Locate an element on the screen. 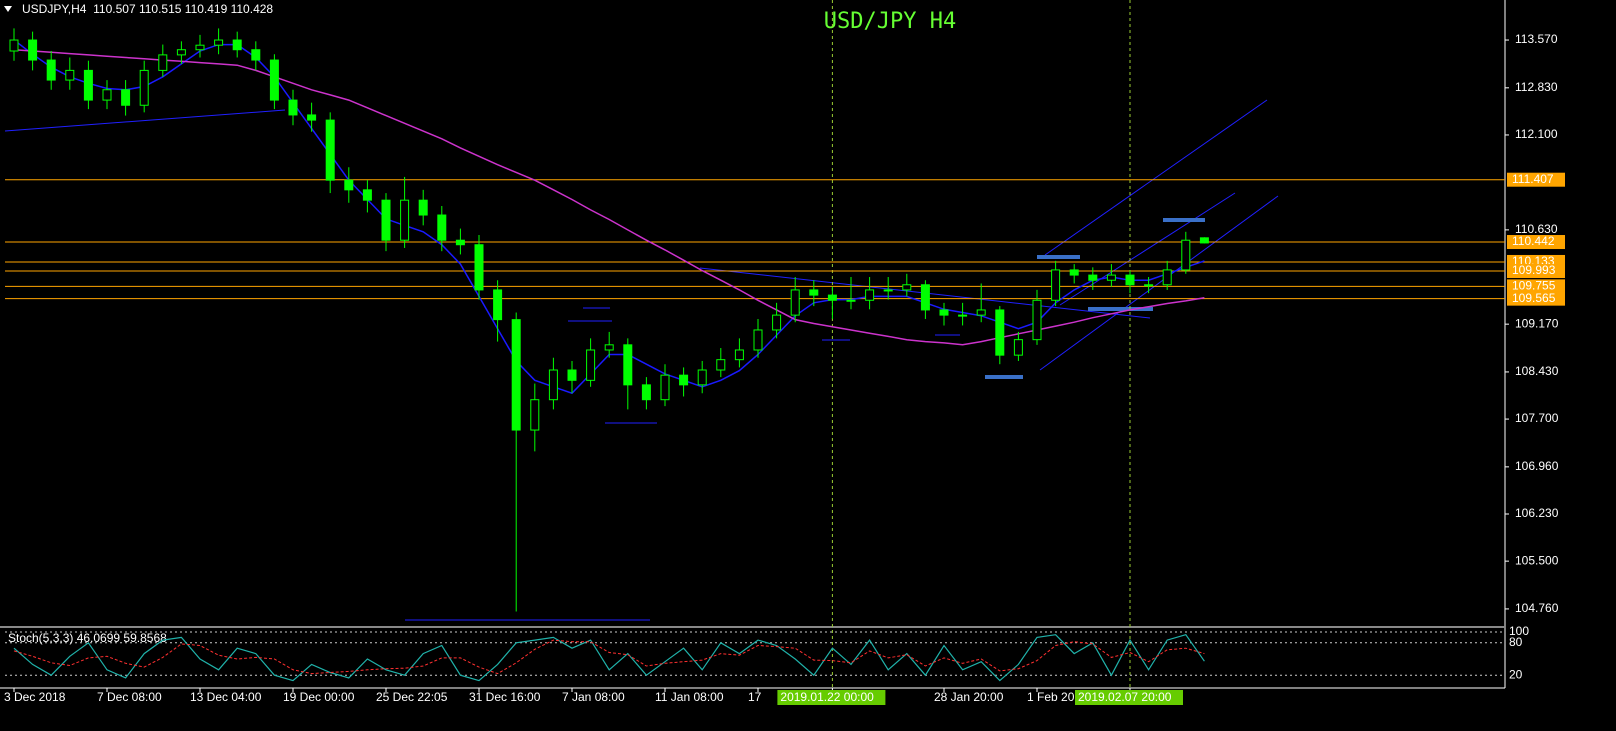 This screenshot has width=1616, height=731. x-tick-label: 17 is located at coordinates (755, 697).